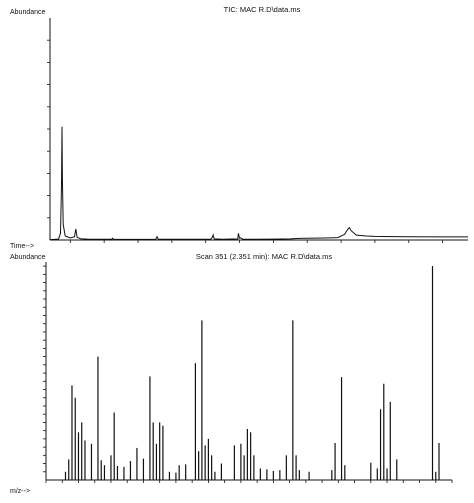  What do you see at coordinates (264, 256) in the screenshot?
I see `ms-title: Scan 351 (2.351 min): MAC R.D\data.ms` at bounding box center [264, 256].